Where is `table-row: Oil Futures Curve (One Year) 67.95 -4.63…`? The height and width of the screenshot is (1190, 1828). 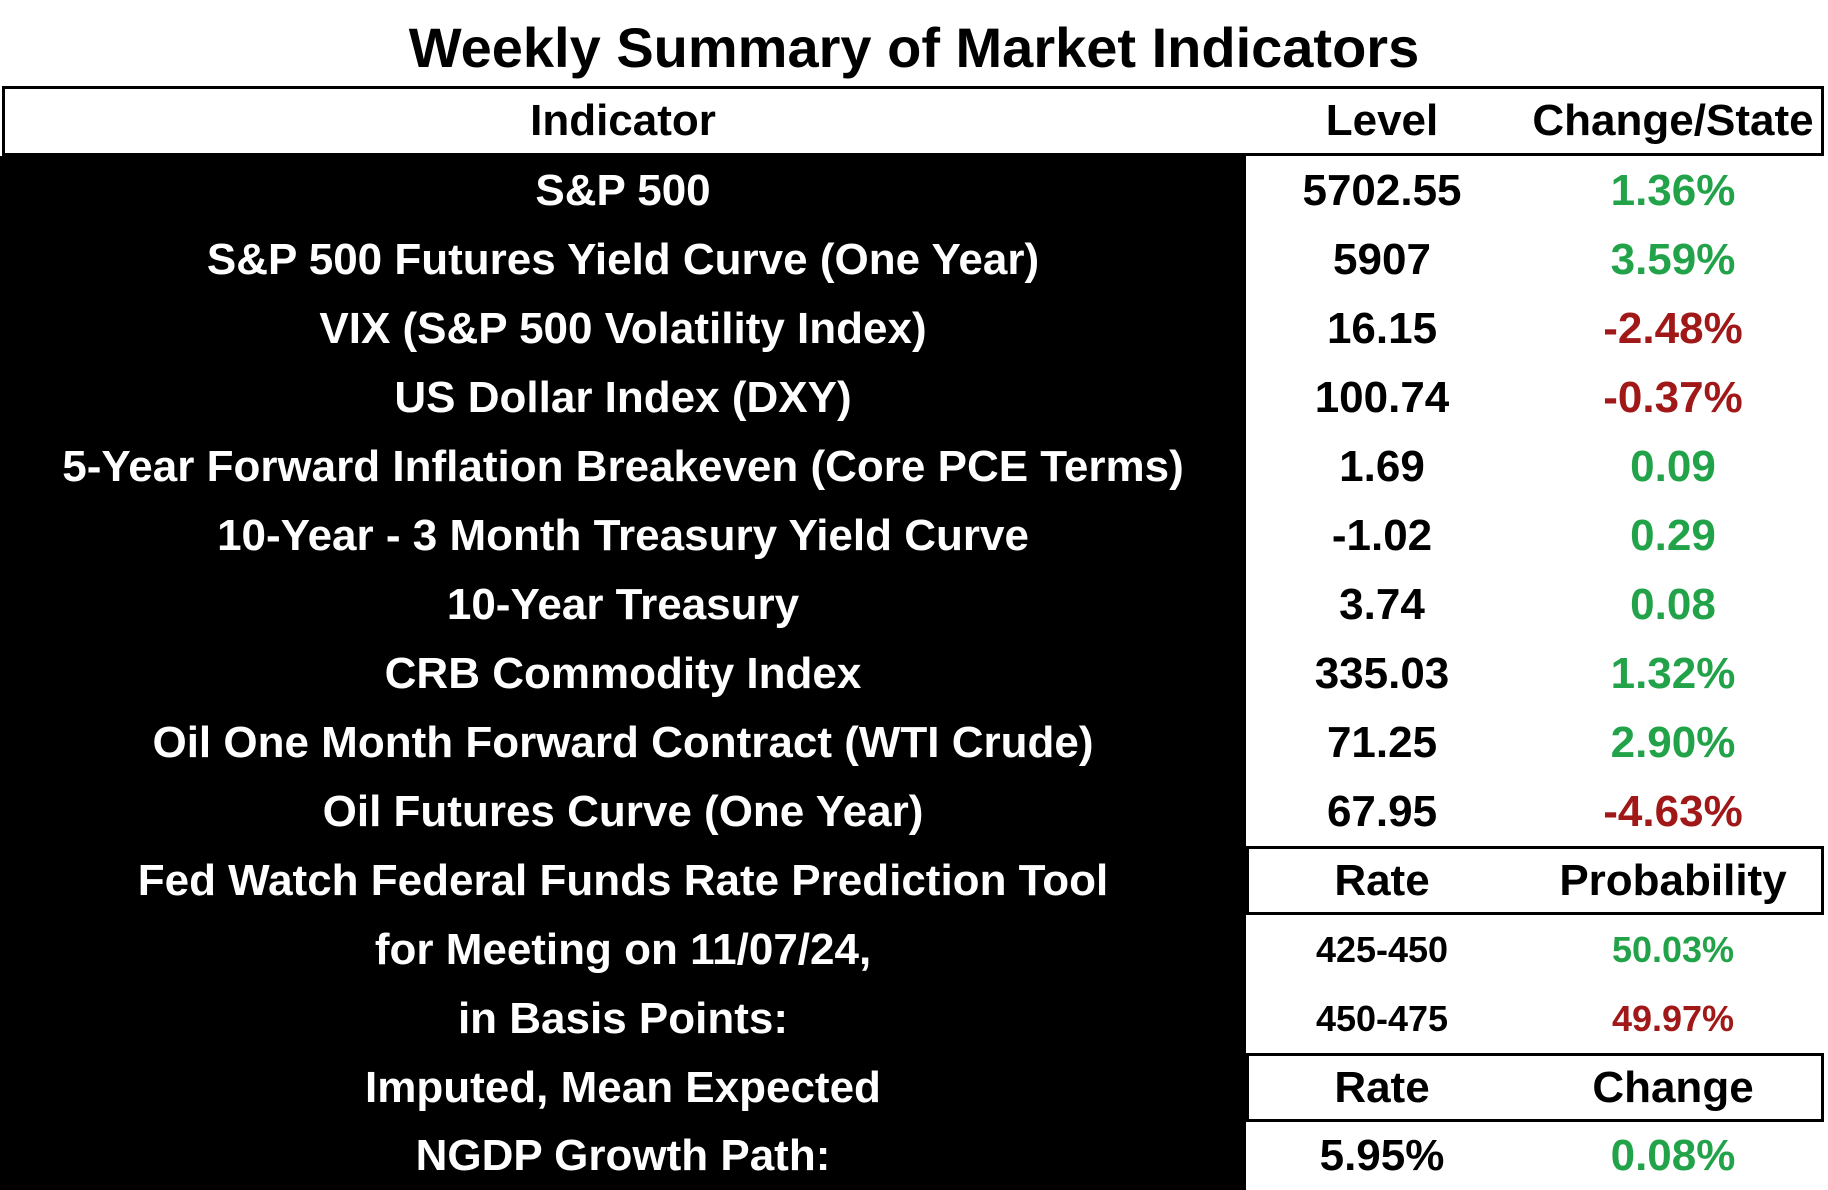
table-row: Oil Futures Curve (One Year) 67.95 -4.63… is located at coordinates (914, 811).